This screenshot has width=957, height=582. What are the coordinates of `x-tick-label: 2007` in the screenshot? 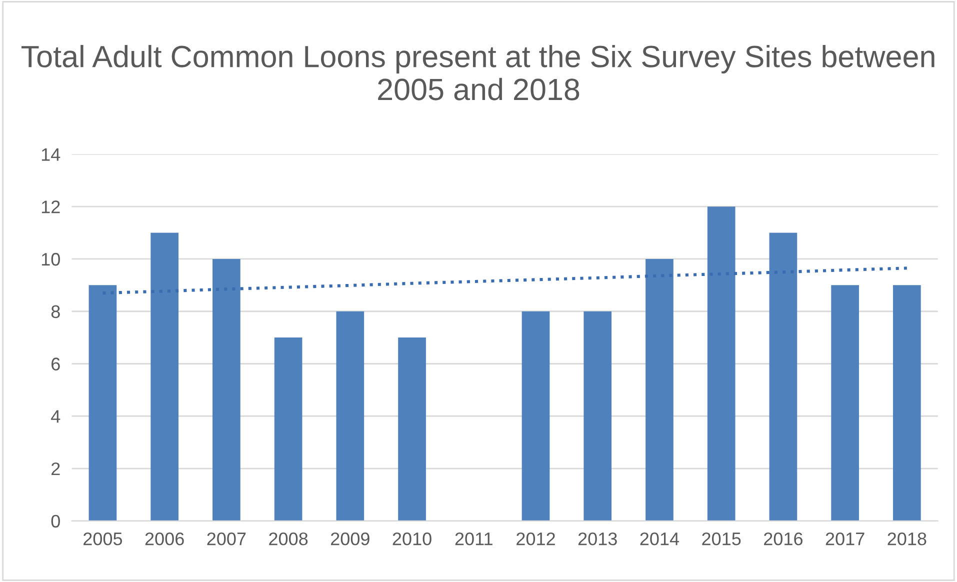 It's located at (226, 539).